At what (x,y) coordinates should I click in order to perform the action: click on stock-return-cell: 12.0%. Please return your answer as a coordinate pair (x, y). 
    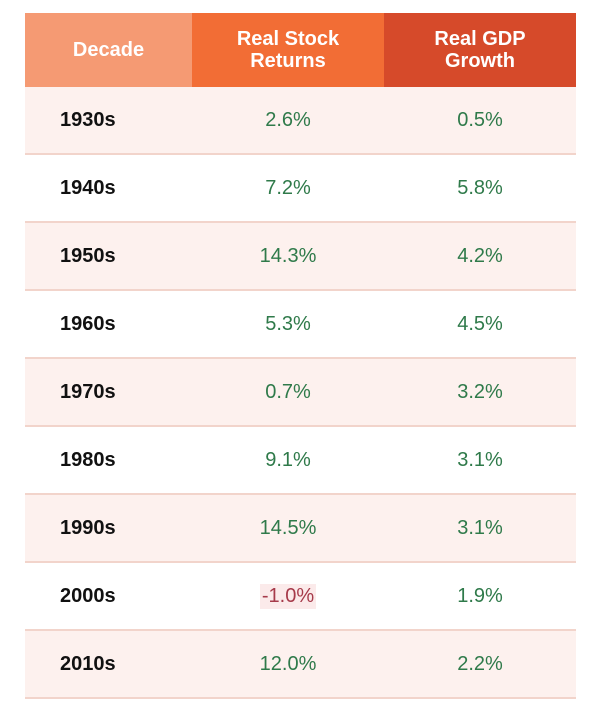
    Looking at the image, I should click on (288, 664).